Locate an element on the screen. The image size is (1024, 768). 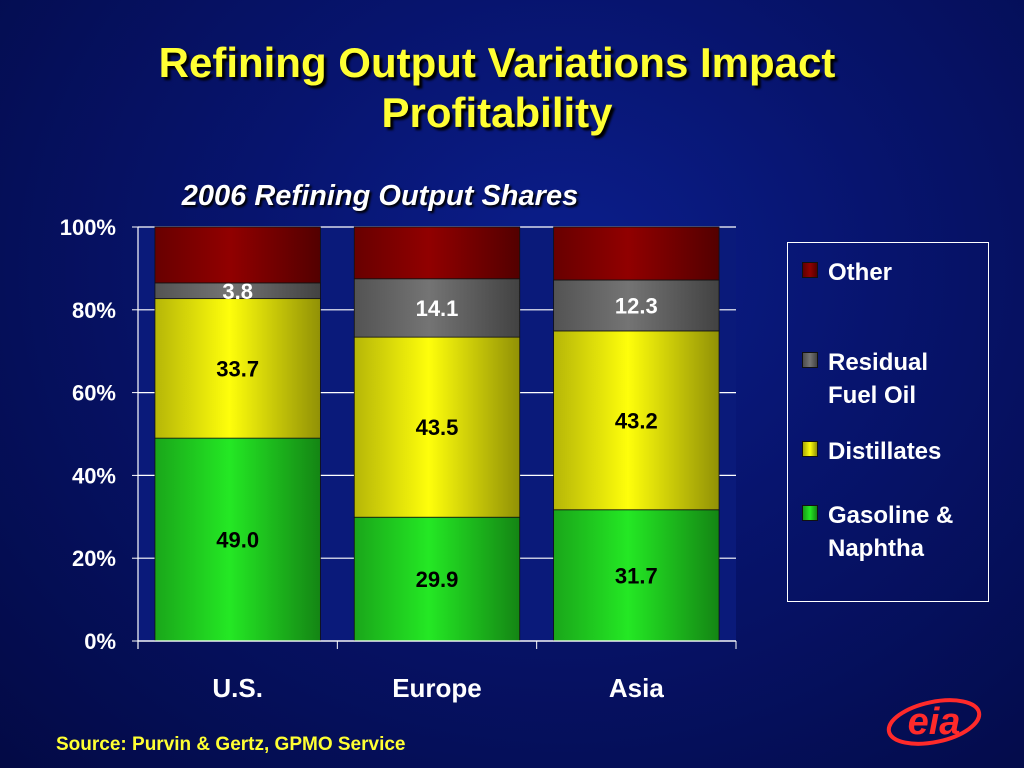
legend-swatch-other is located at coordinates (810, 270).